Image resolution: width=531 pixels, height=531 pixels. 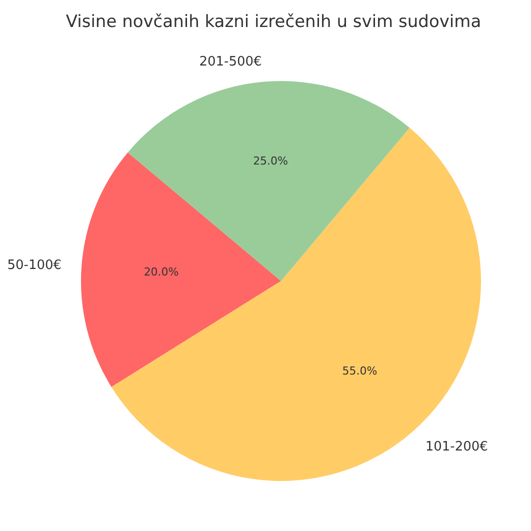 What do you see at coordinates (230, 62) in the screenshot?
I see `slice-label: 201-500€` at bounding box center [230, 62].